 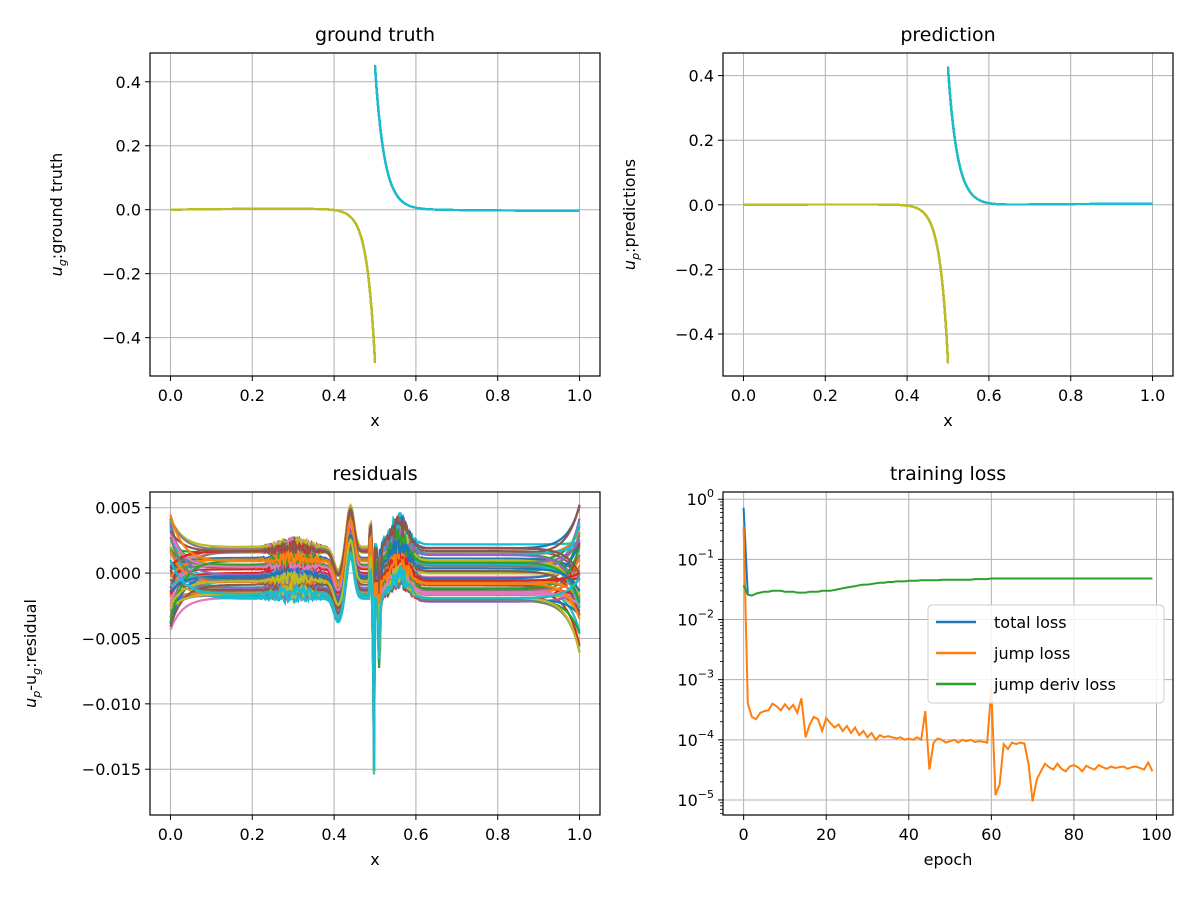 I want to click on y-tick-label: −0.010, so click(x=111, y=704).